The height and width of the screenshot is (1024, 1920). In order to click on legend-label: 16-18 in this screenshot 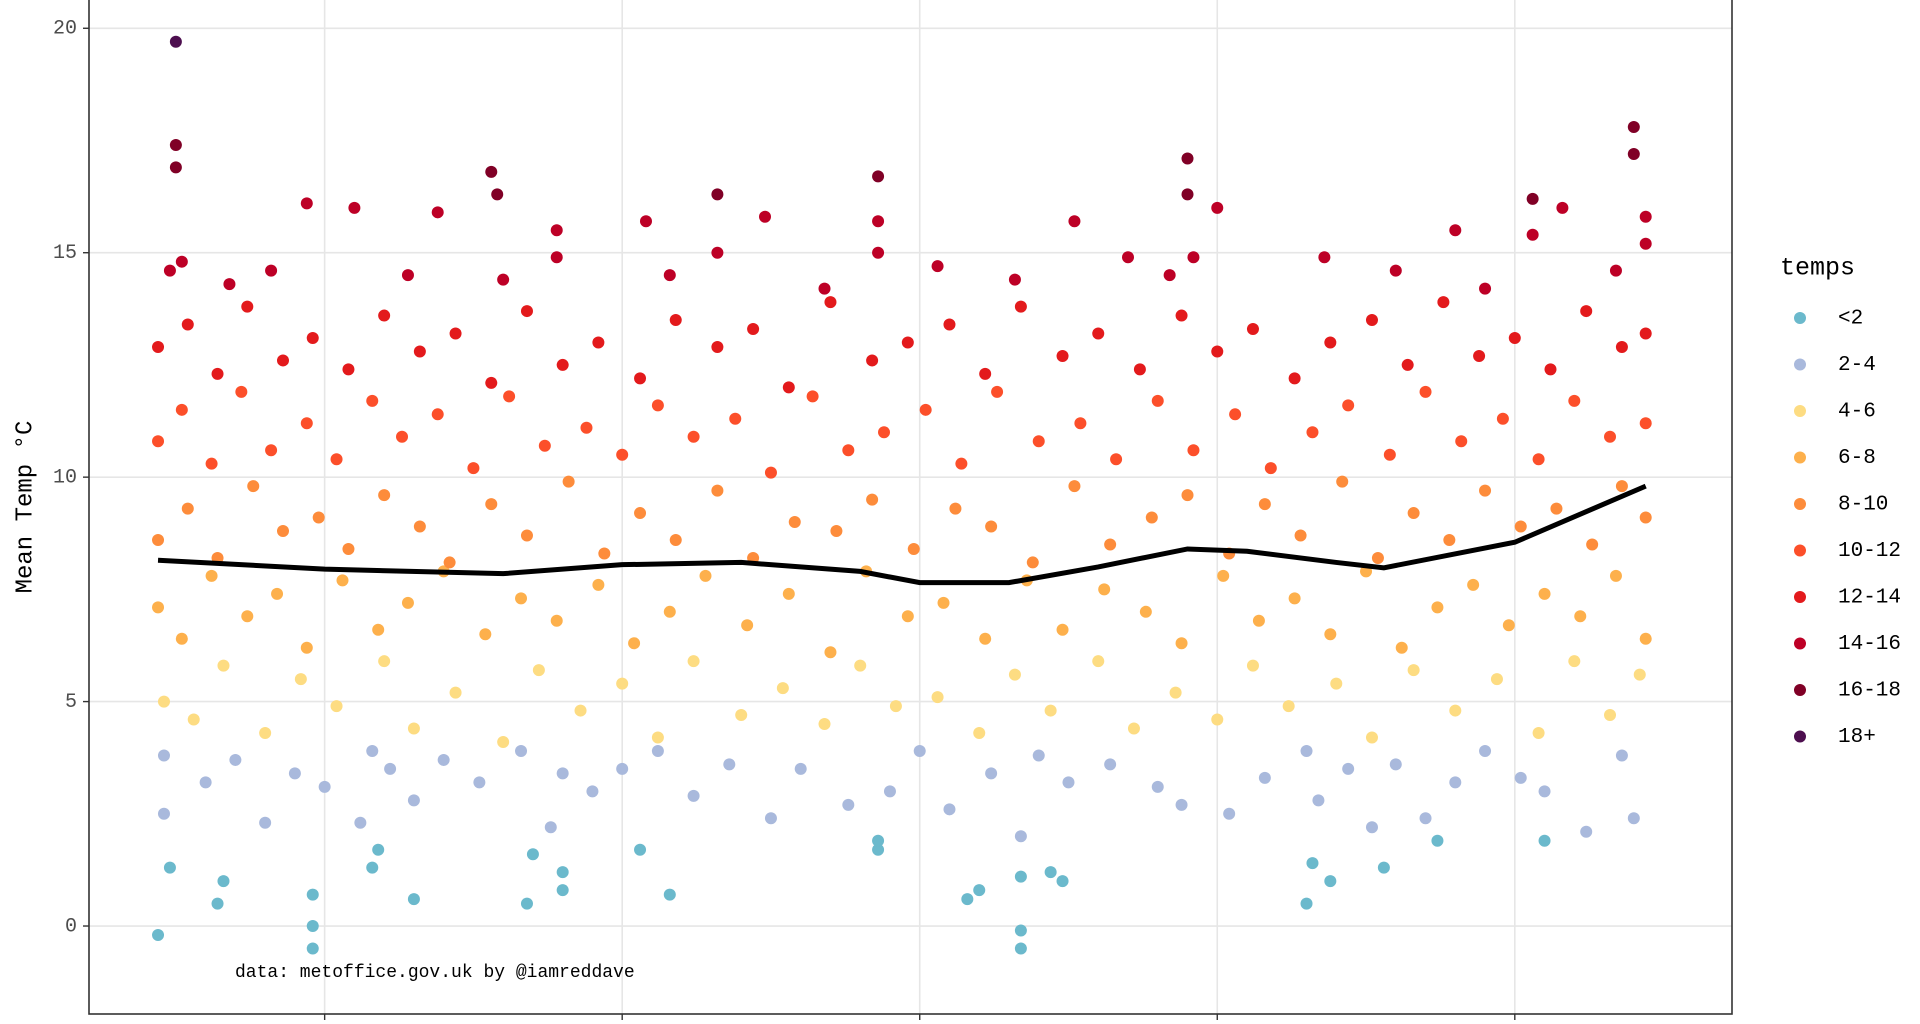, I will do `click(1869, 691)`.